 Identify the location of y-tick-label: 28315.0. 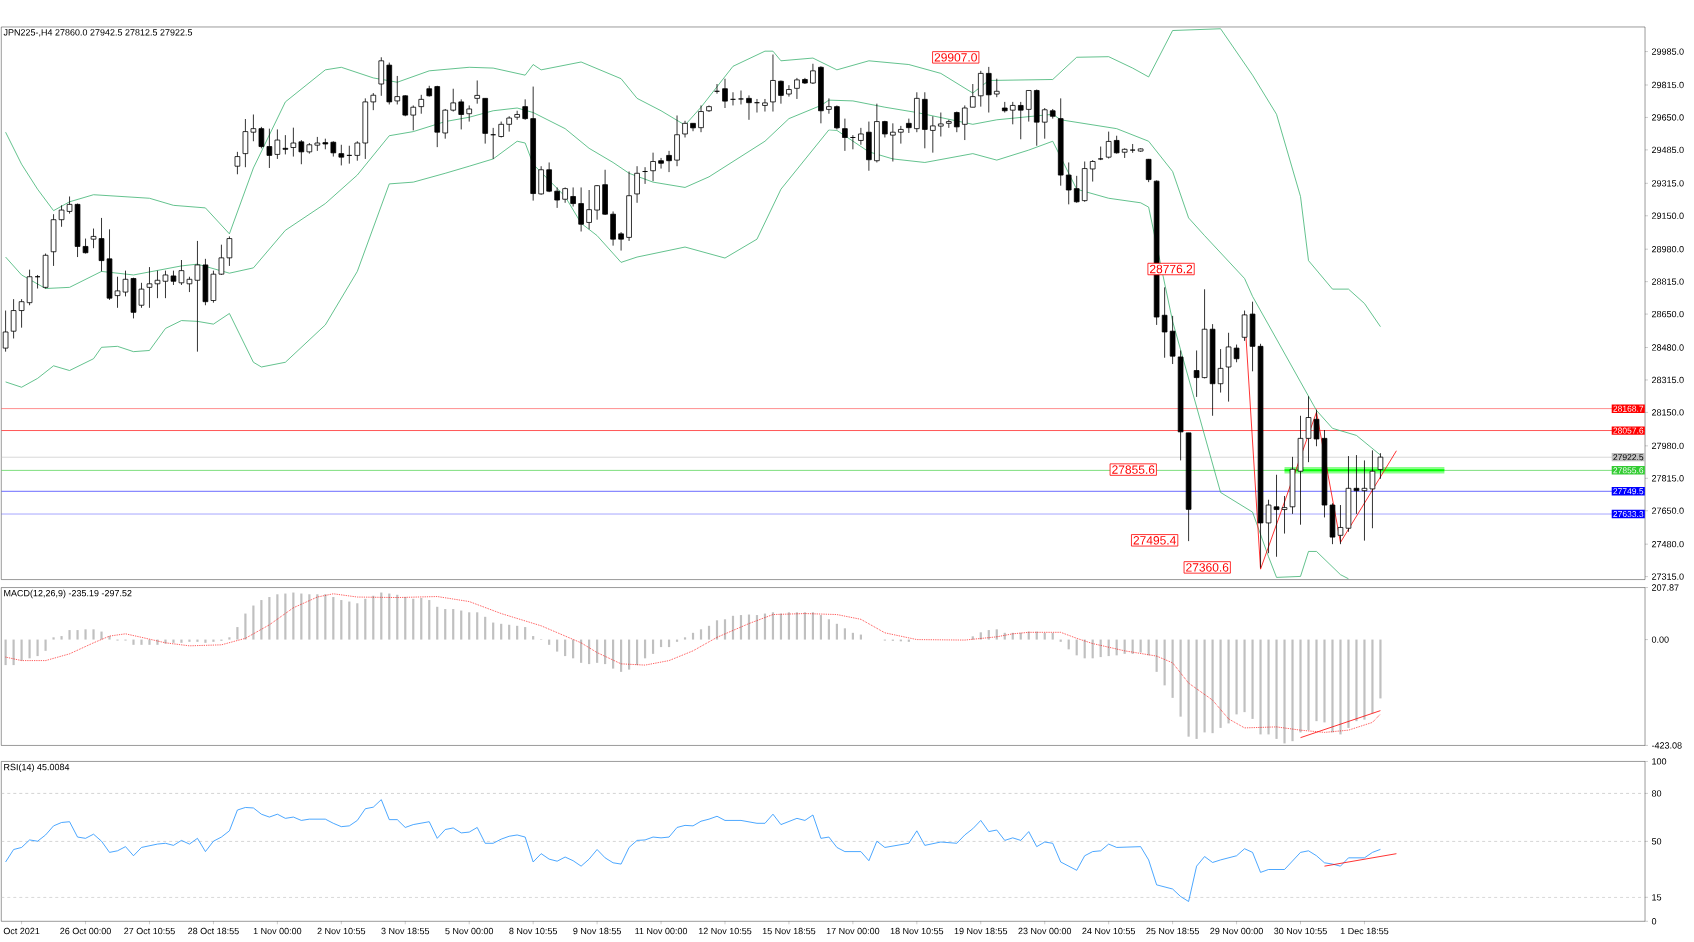
(1668, 380).